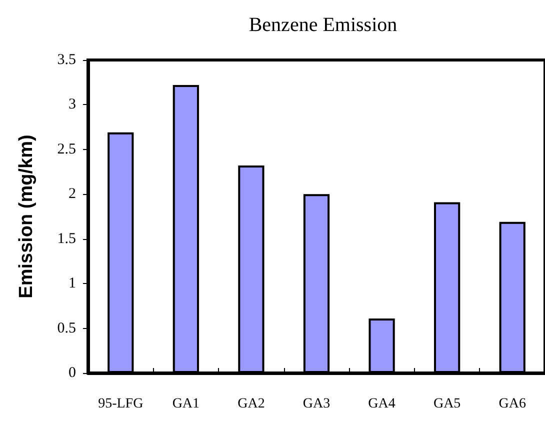  What do you see at coordinates (323, 25) in the screenshot?
I see `chart-title: Benzene Emission` at bounding box center [323, 25].